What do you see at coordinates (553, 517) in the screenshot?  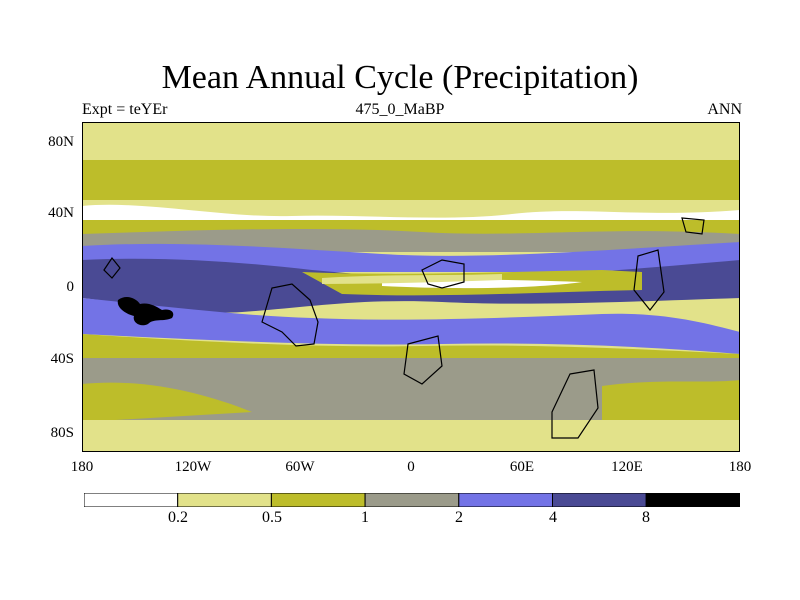 I see `colorbar-label: 4` at bounding box center [553, 517].